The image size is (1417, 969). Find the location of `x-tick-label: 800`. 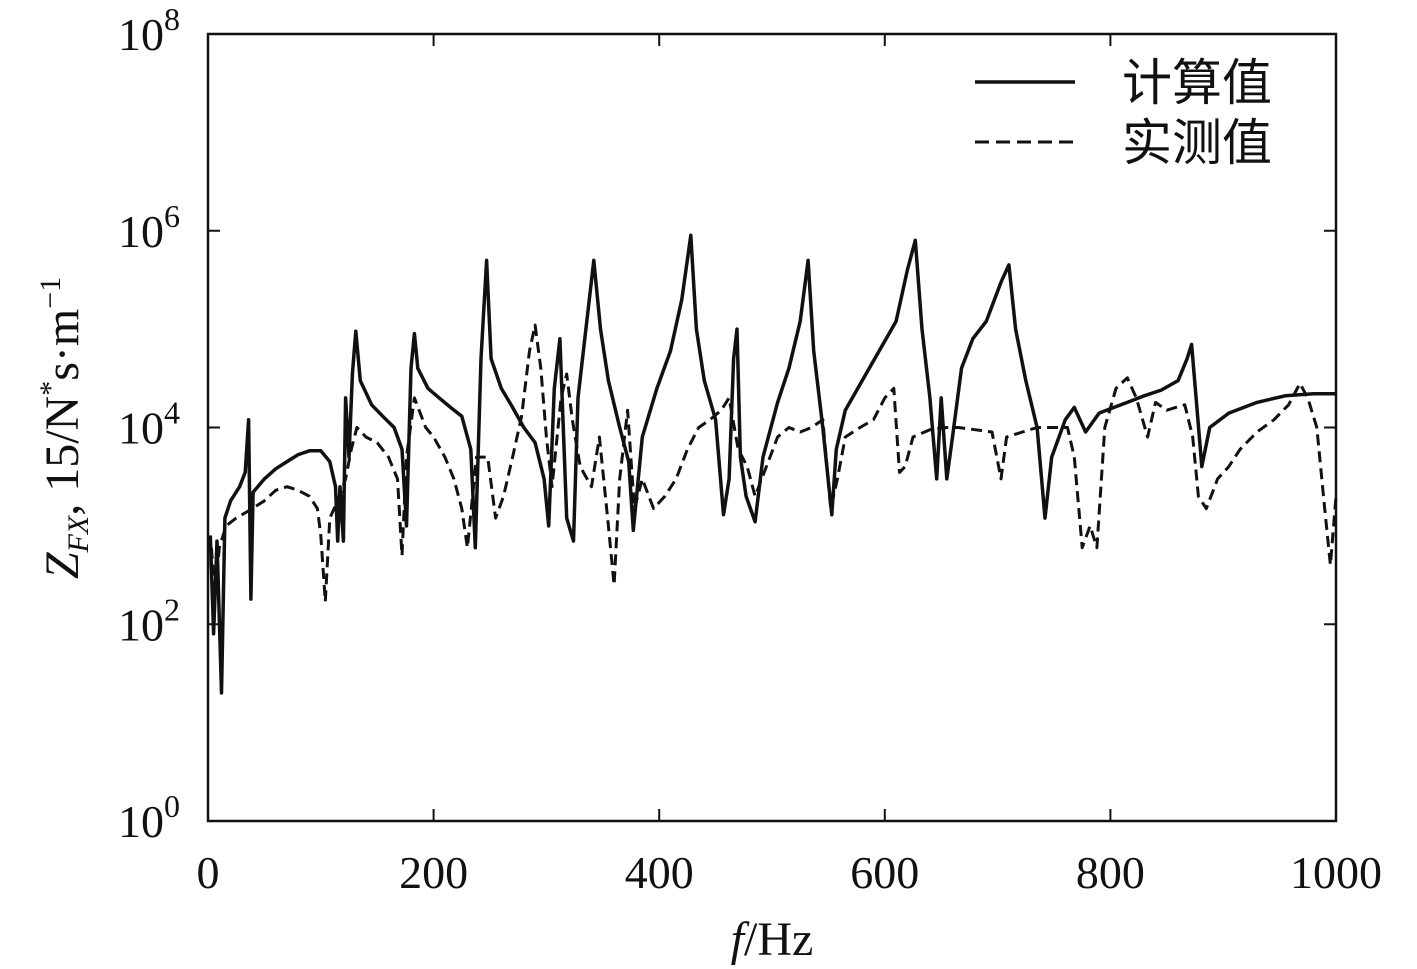

x-tick-label: 800 is located at coordinates (1110, 872).